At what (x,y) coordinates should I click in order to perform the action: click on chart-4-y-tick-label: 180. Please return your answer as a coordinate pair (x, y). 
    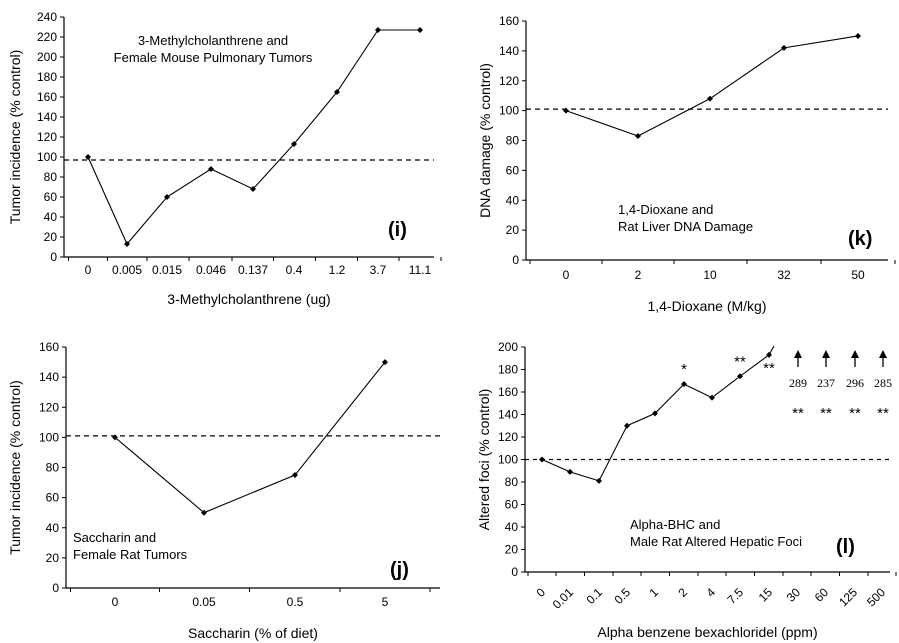
    Looking at the image, I should click on (508, 370).